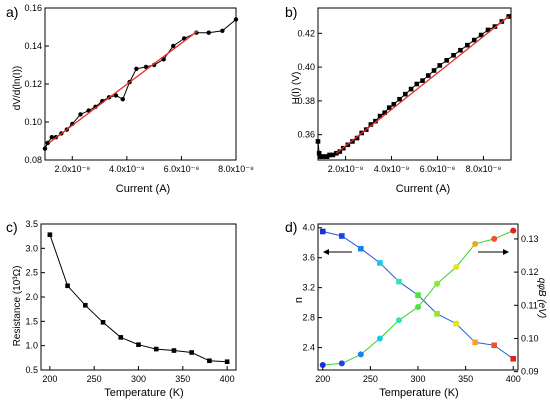 Image resolution: width=550 pixels, height=402 pixels. I want to click on panel-label-c: c), so click(12, 227).